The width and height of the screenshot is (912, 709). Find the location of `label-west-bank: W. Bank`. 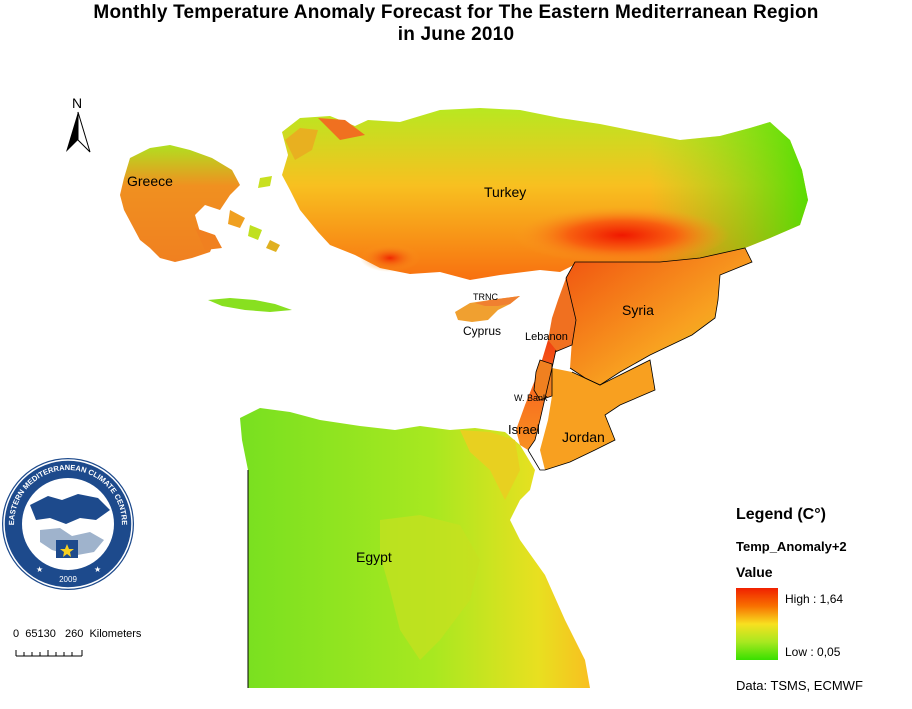

label-west-bank: W. Bank is located at coordinates (531, 398).